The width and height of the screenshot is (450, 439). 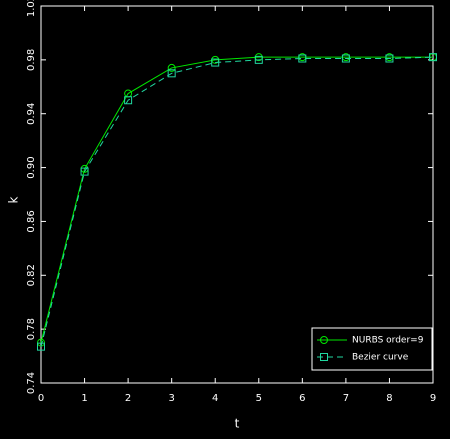 I want to click on legend-label: Bezier curve, so click(x=380, y=358).